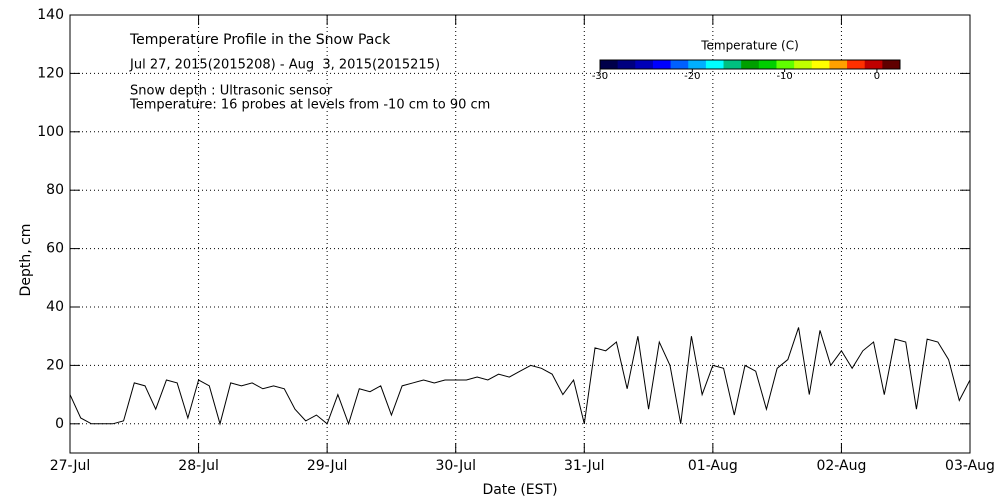  Describe the element at coordinates (970, 466) in the screenshot. I see `x-tick-label: 03-Aug` at that location.